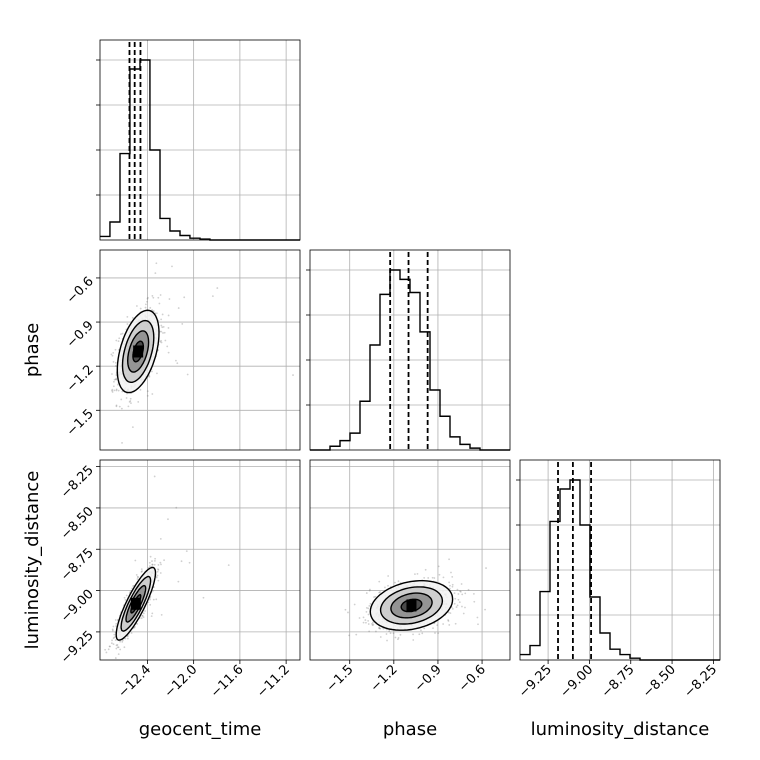 The width and height of the screenshot is (760, 760). Describe the element at coordinates (700, 681) in the screenshot. I see `x-tick-label: −8.25` at that location.